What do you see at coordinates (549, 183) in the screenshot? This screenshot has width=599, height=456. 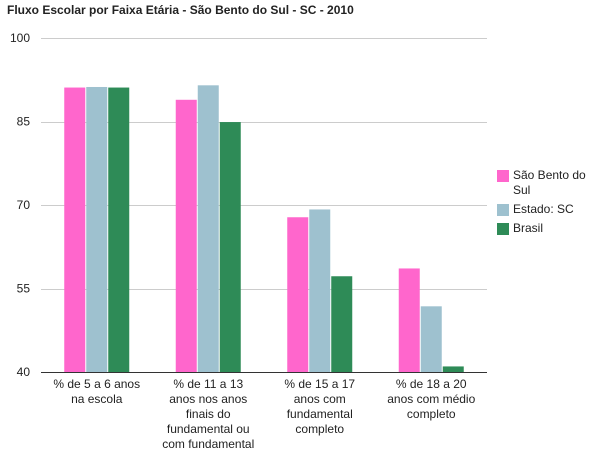 I see `legend-label: São Bento do Sul` at bounding box center [549, 183].